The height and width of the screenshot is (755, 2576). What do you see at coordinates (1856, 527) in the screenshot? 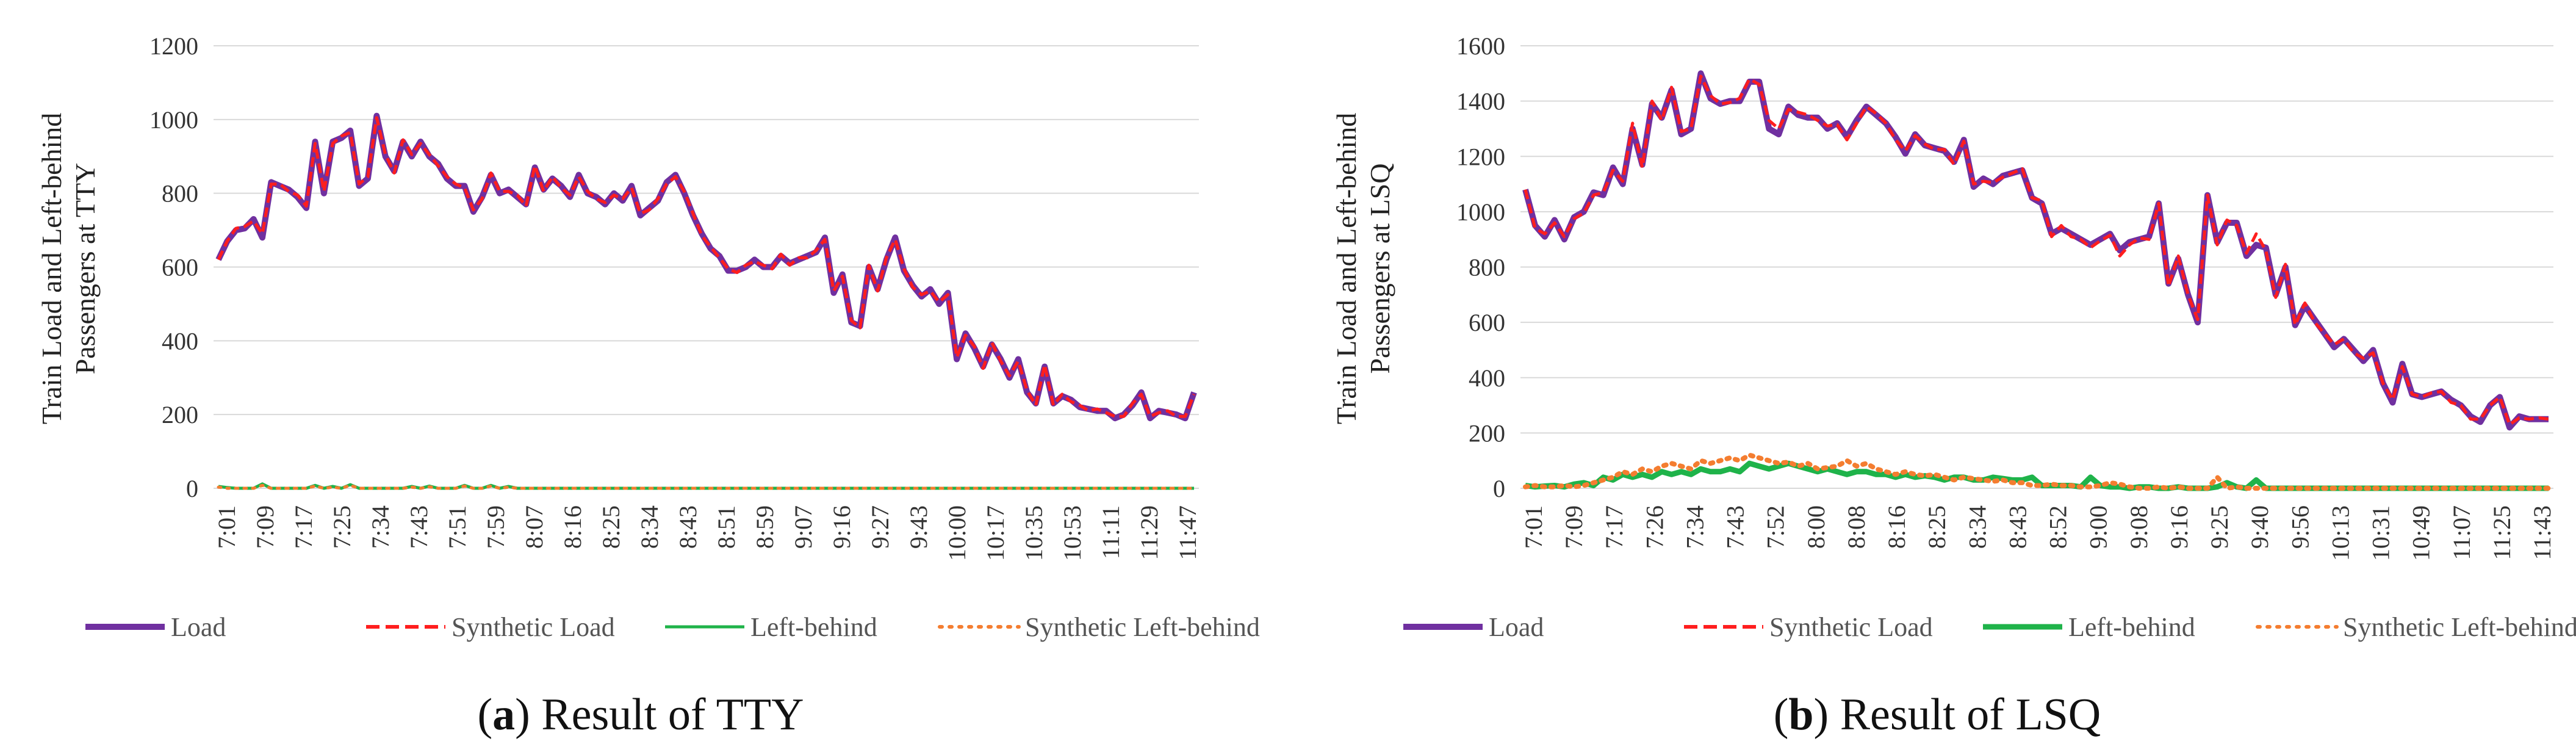
I see `x-tick-label: 8:08` at bounding box center [1856, 527].